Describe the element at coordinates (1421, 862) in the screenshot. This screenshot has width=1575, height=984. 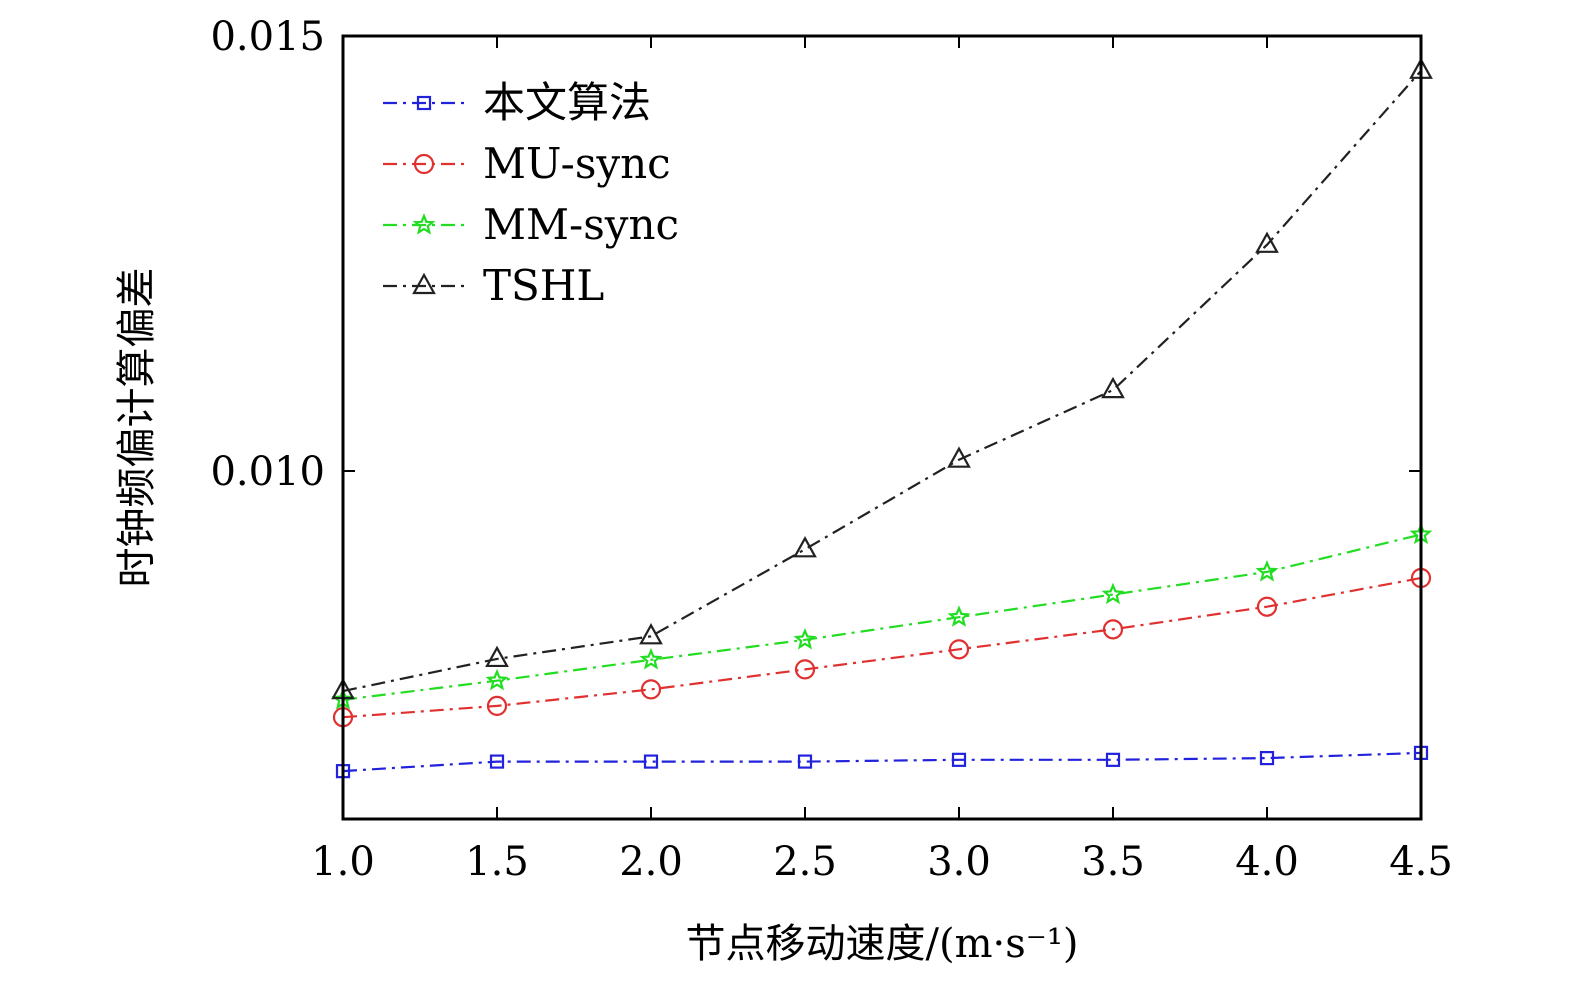
I see `x-tick-label: 4.5` at that location.